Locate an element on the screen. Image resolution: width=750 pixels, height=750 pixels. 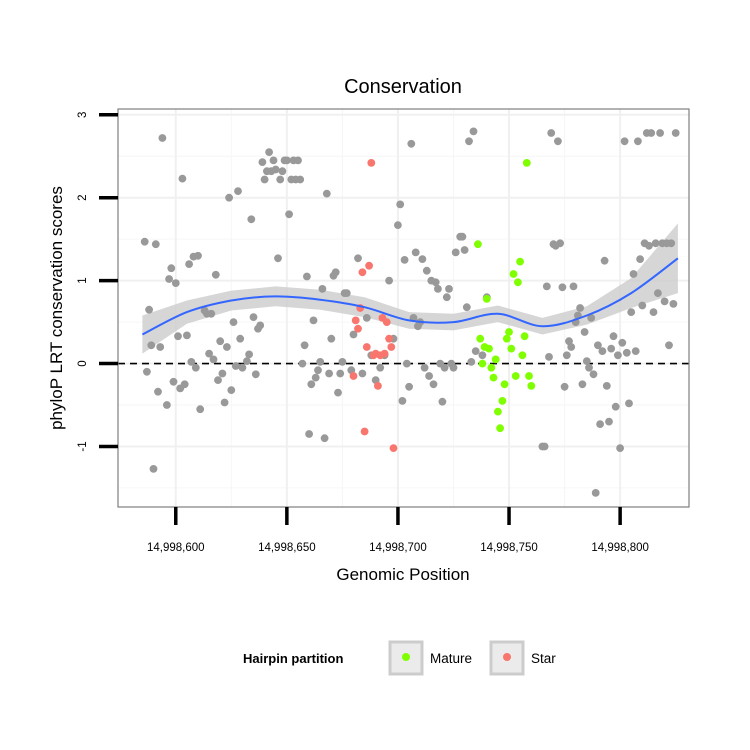
series-mature is located at coordinates (505, 296).